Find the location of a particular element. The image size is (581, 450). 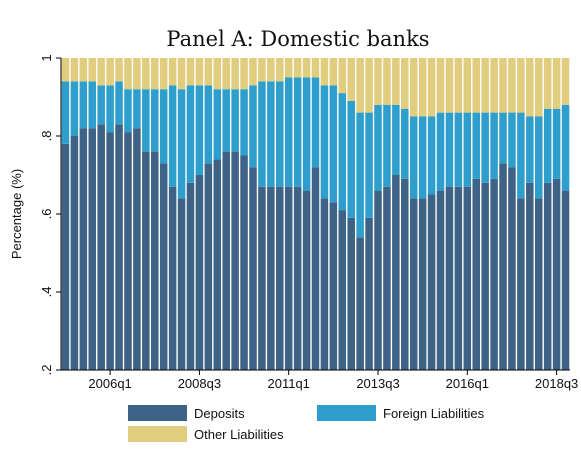

bar-deposits-2014q4 is located at coordinates (422, 284).